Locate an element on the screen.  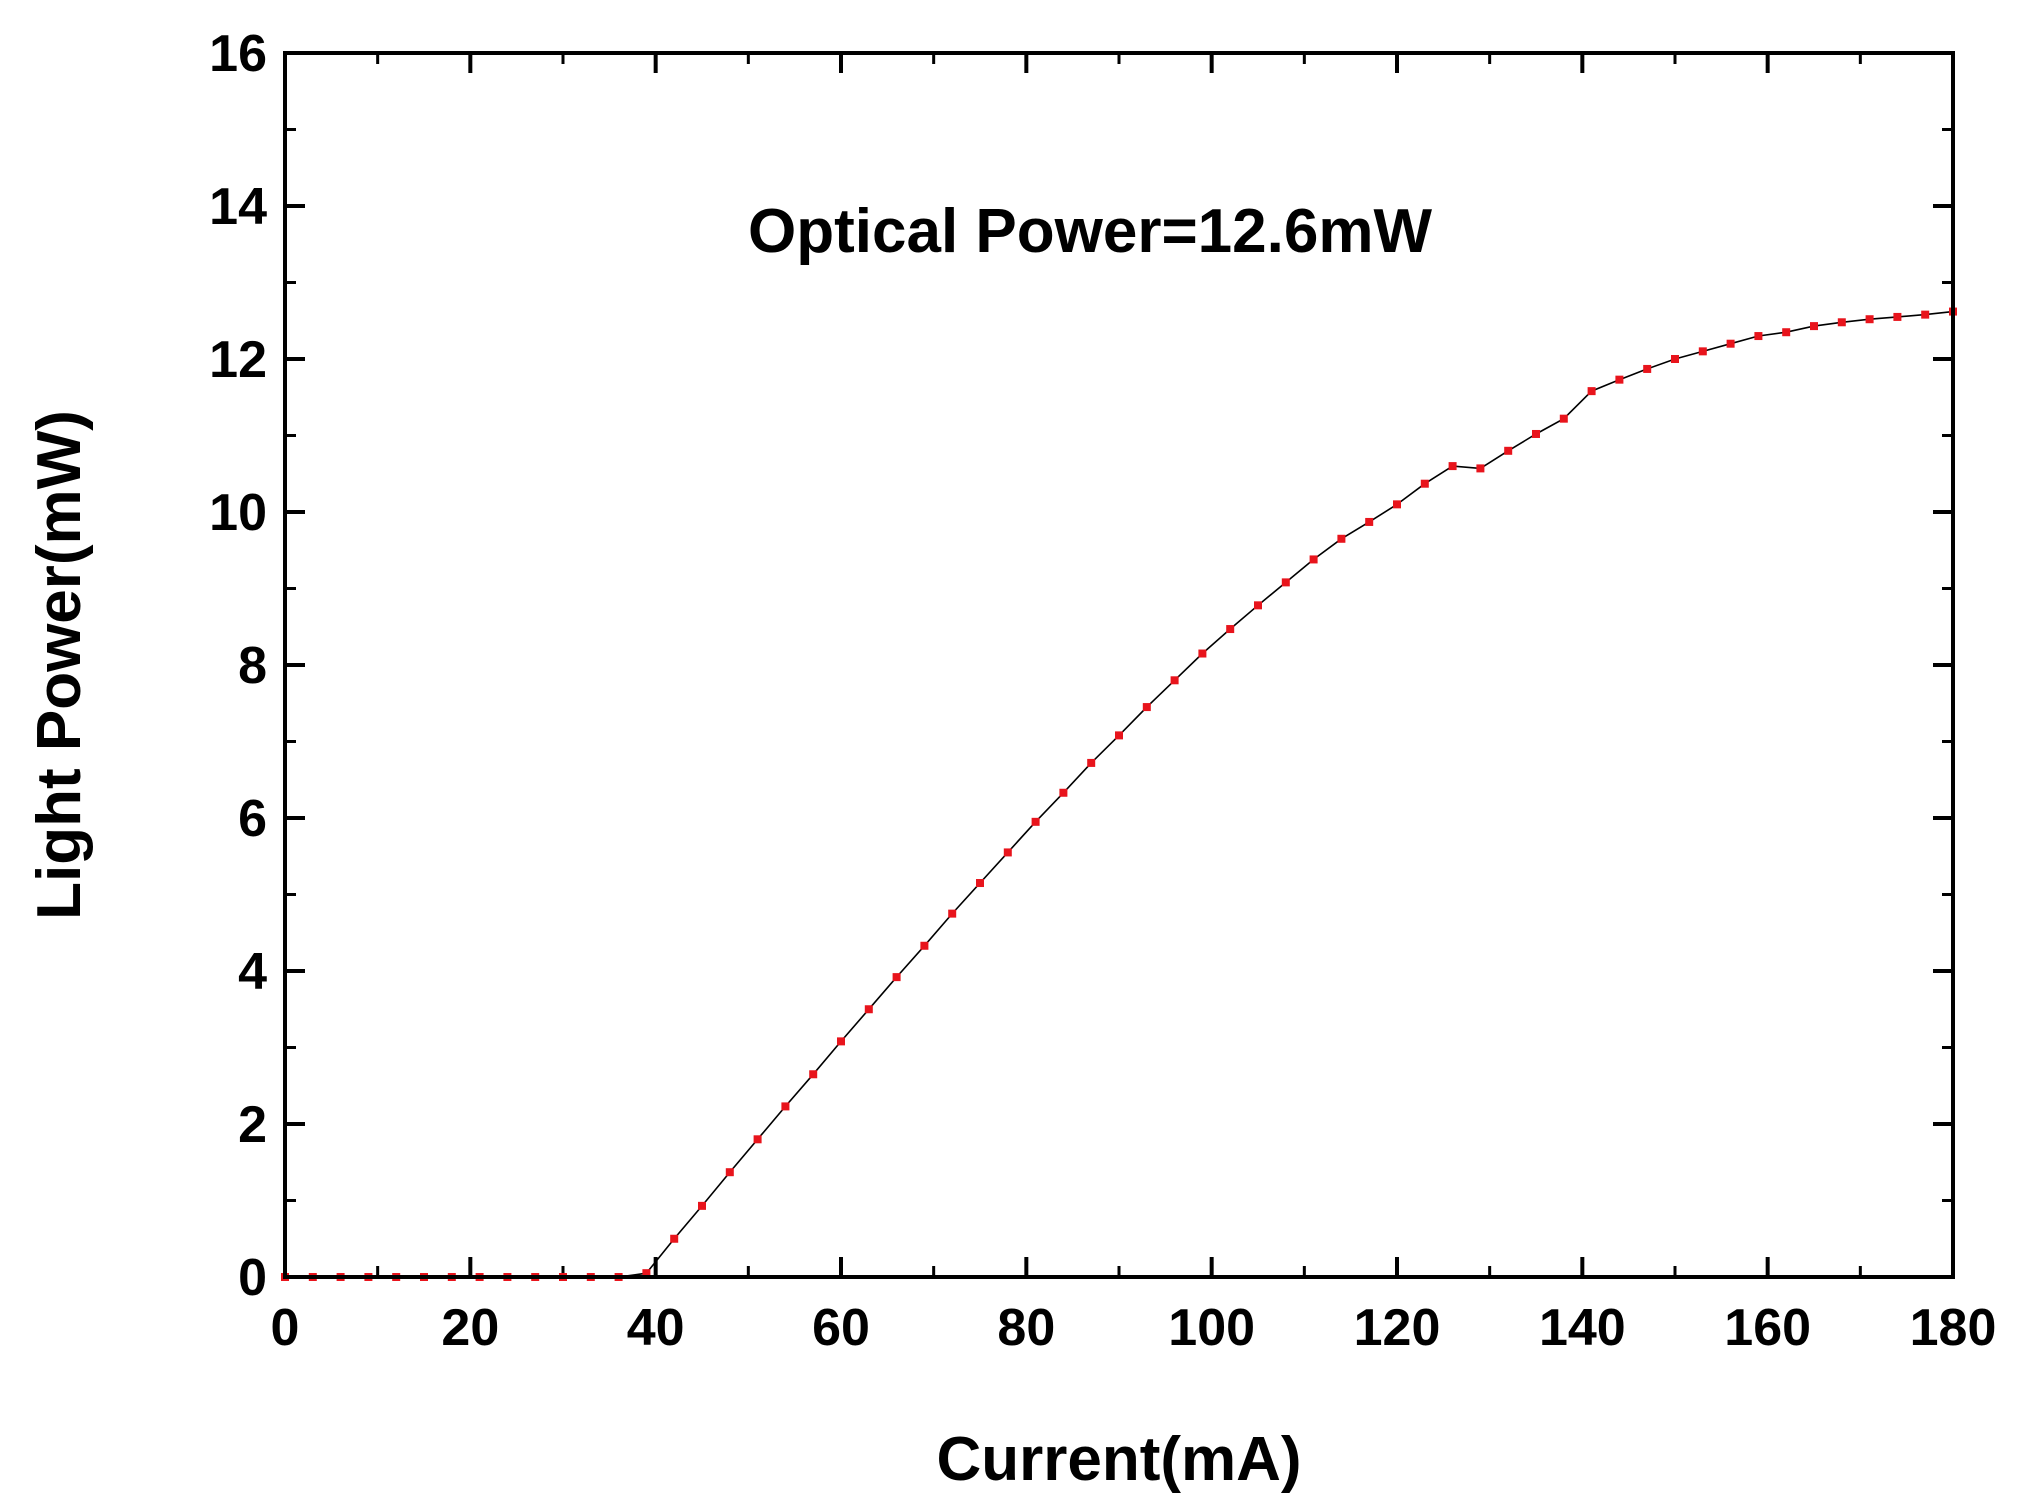
x-tick-label: 20 is located at coordinates (470, 1328).